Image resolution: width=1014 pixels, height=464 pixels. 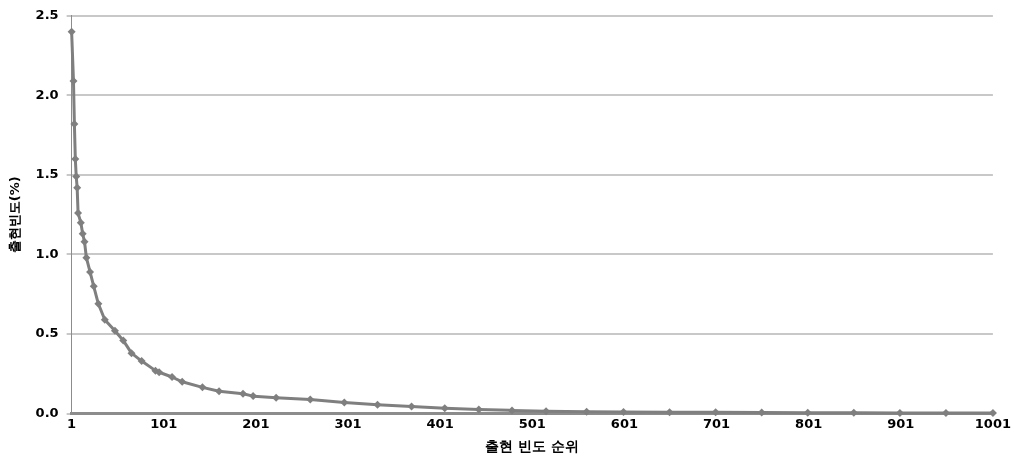 What do you see at coordinates (809, 423) in the screenshot?
I see `x-tick-label: 801` at bounding box center [809, 423].